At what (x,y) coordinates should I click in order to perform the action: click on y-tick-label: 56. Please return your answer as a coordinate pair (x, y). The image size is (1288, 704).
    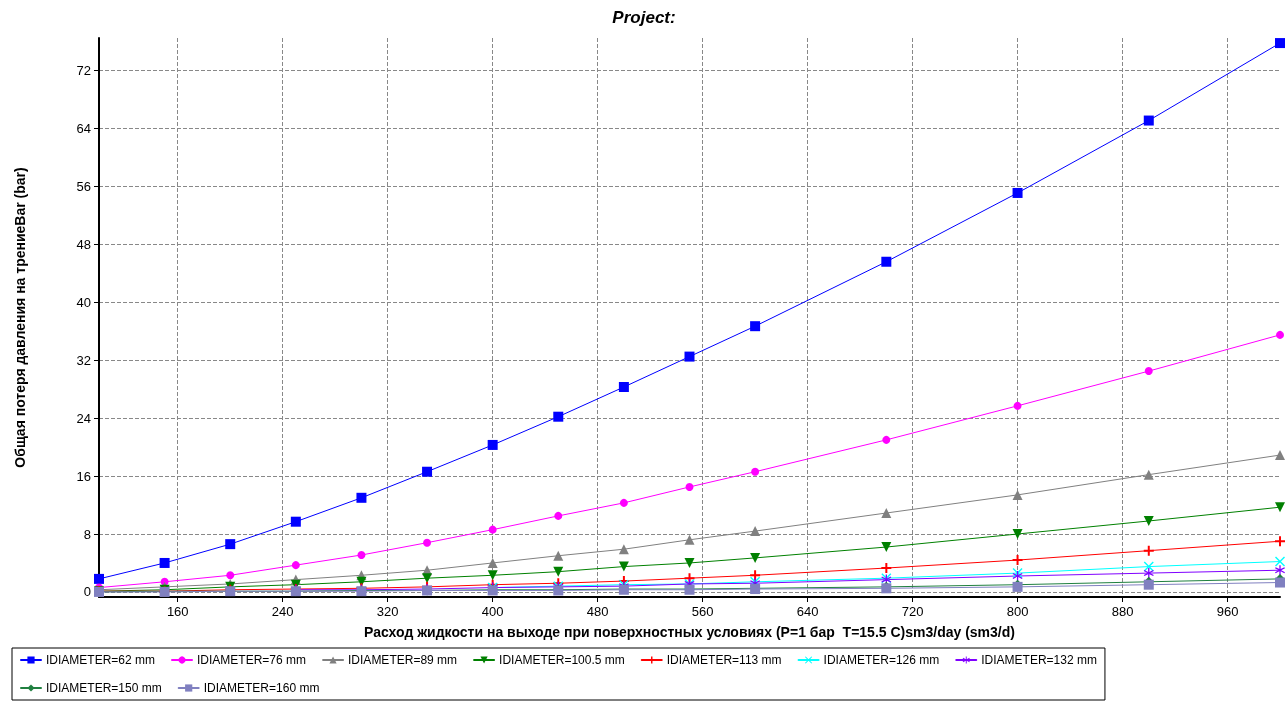
    Looking at the image, I should click on (83, 186).